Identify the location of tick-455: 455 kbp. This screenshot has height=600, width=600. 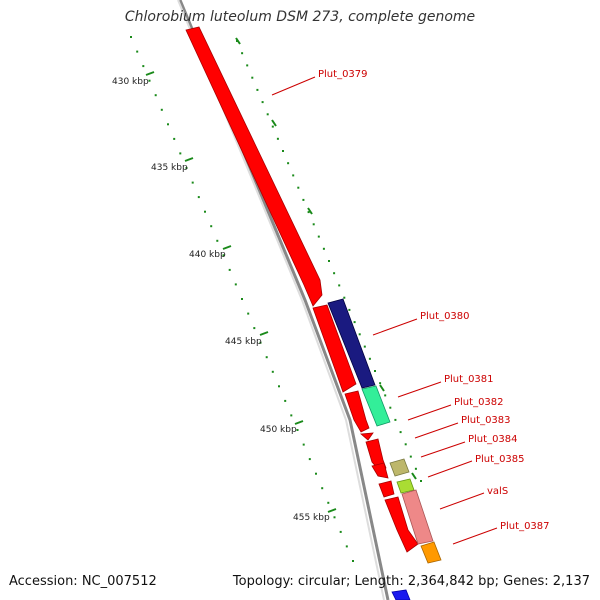
(315, 515).